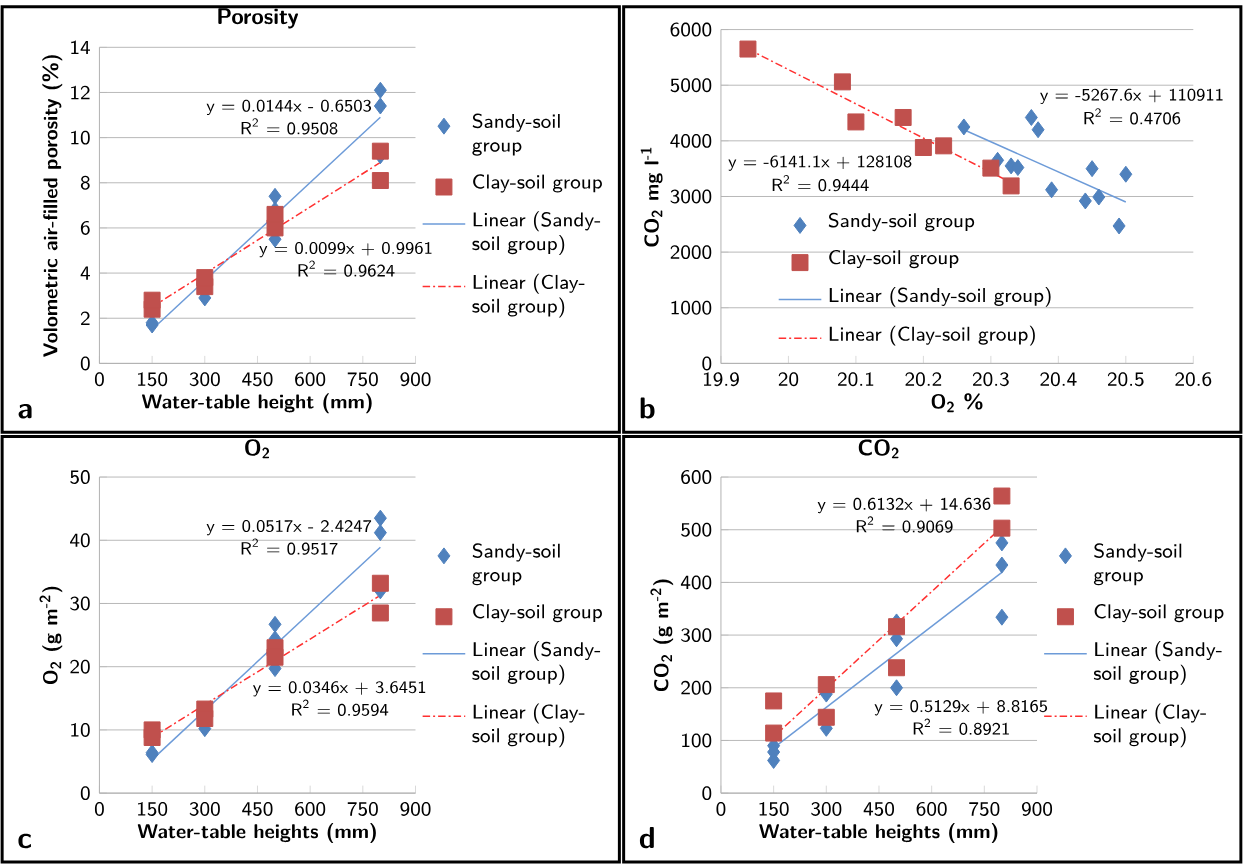 Image resolution: width=1243 pixels, height=864 pixels. I want to click on annotation: R$^{2}$ = 0.9624, so click(346, 268).